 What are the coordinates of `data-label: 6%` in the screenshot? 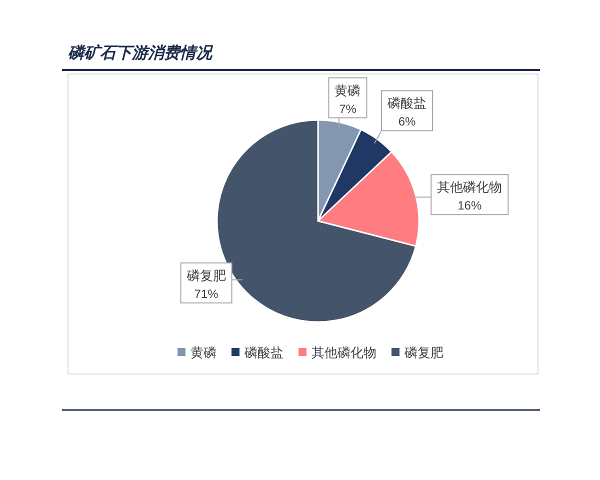 It's located at (407, 121).